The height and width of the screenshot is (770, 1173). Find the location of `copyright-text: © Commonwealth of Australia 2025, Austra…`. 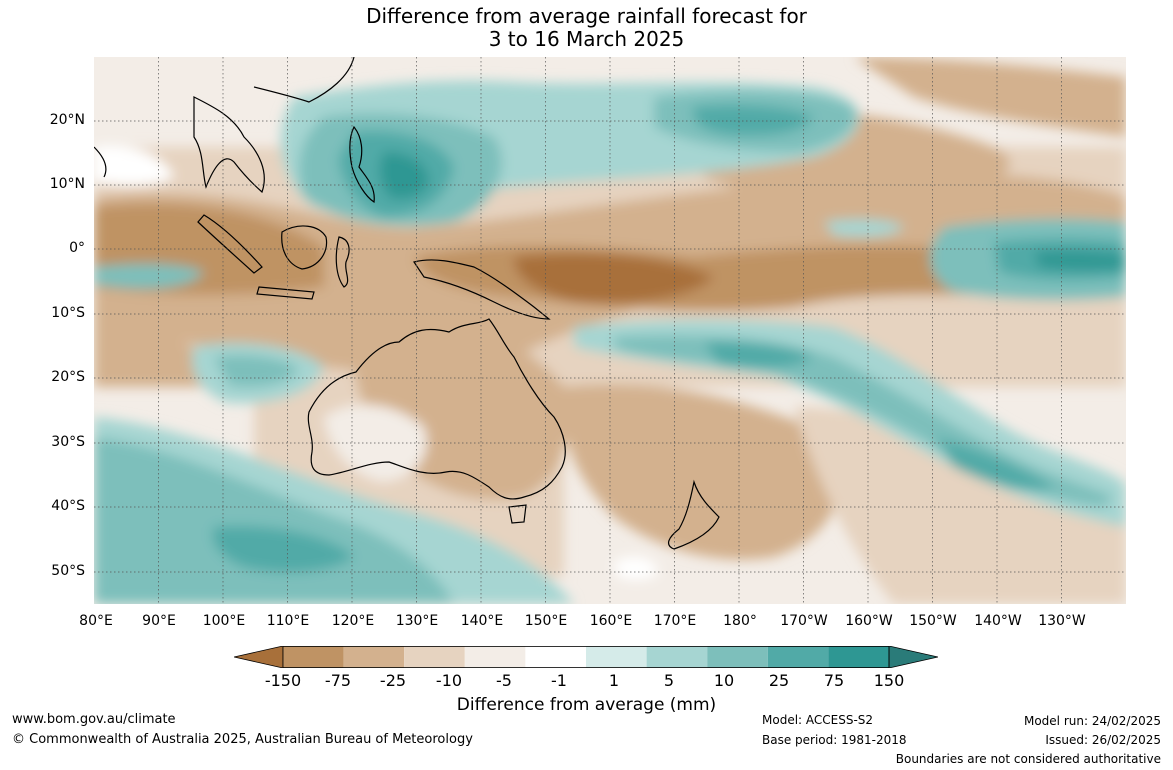

copyright-text: © Commonwealth of Australia 2025, Austra… is located at coordinates (242, 739).